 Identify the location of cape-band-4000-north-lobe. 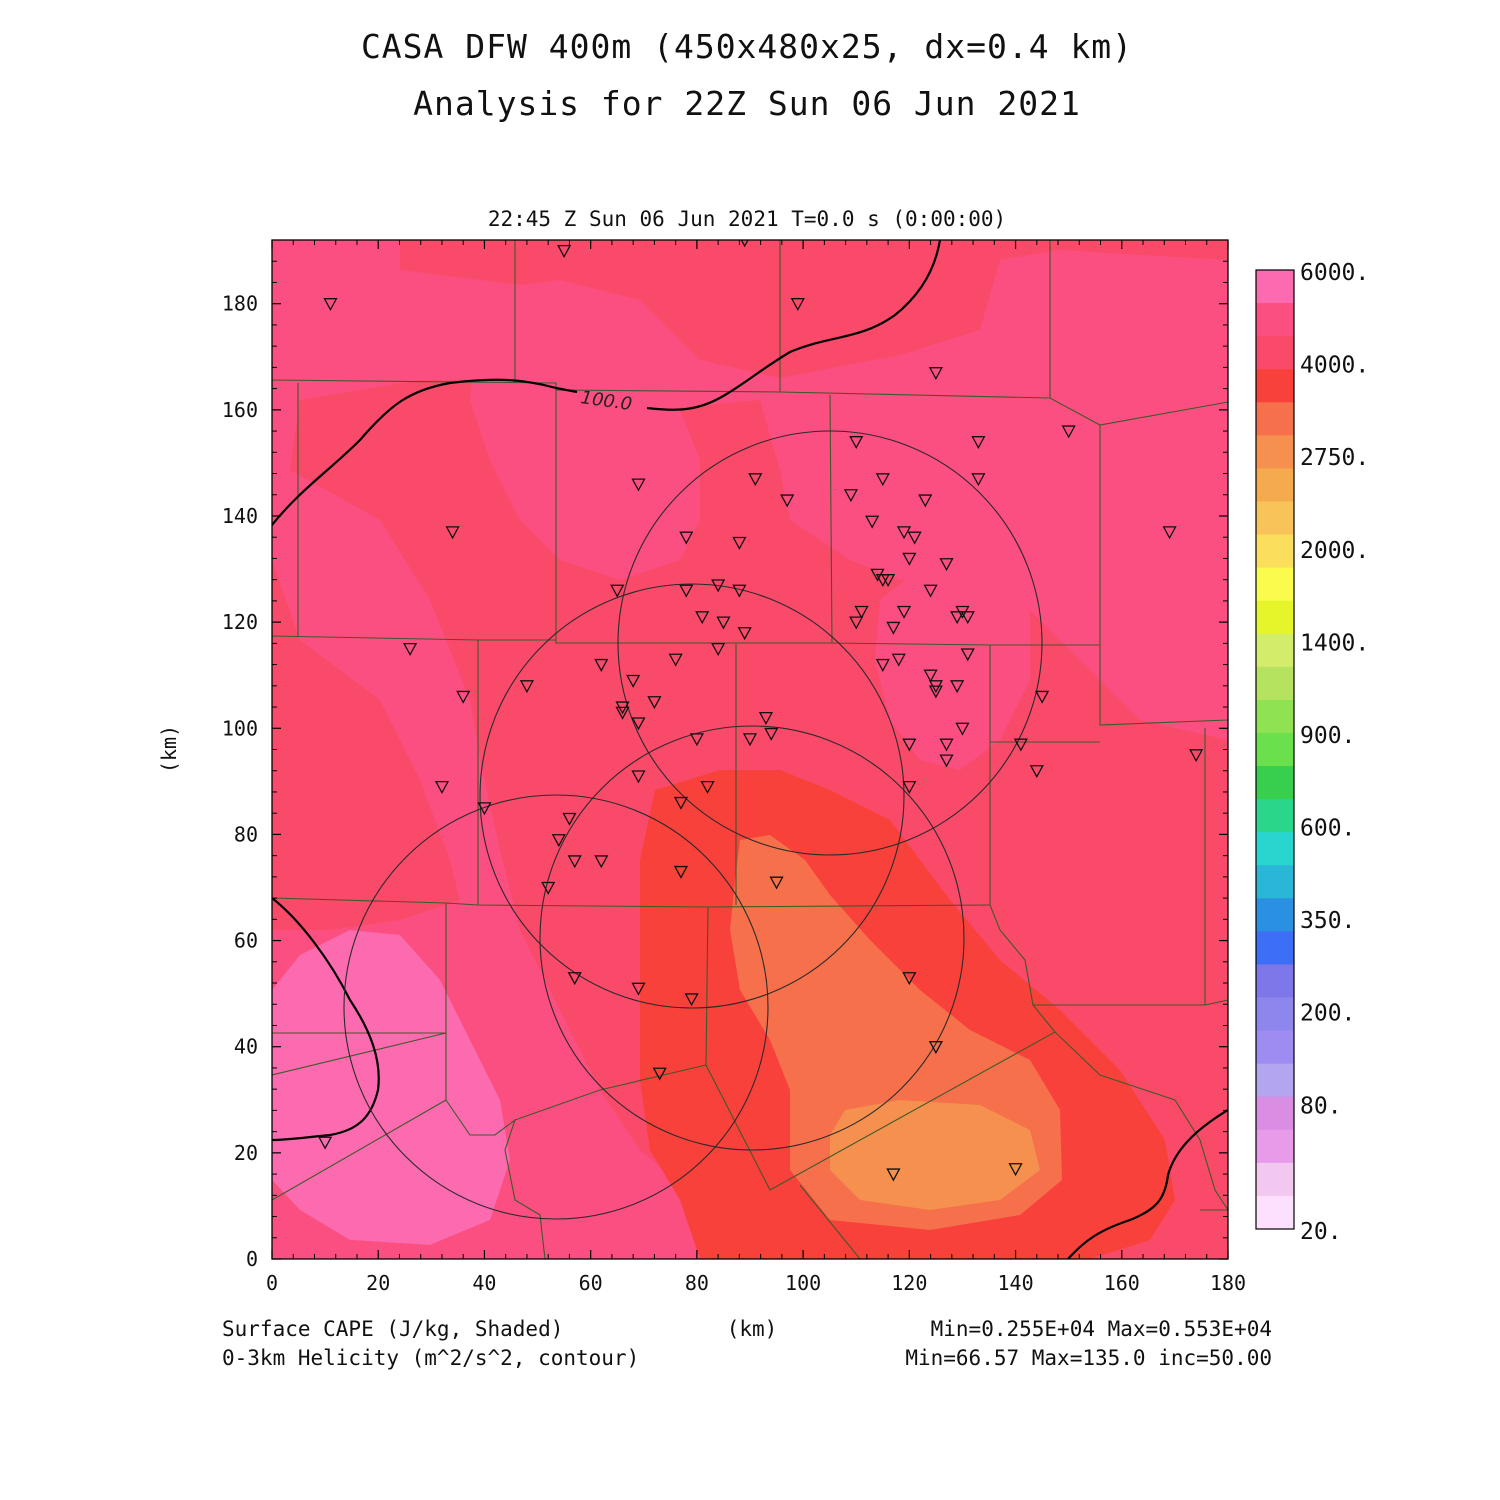
(585, 440).